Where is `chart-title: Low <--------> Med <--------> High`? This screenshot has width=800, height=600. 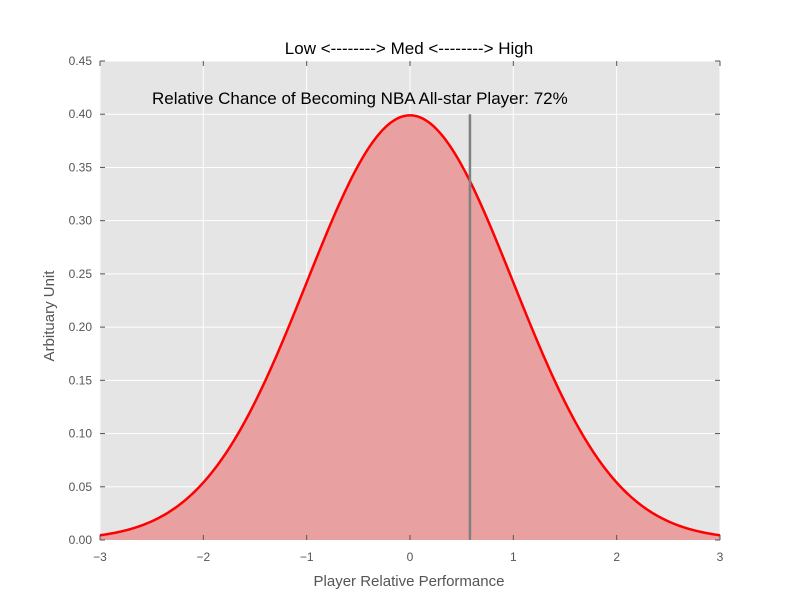 chart-title: Low <--------> Med <--------> High is located at coordinates (409, 48).